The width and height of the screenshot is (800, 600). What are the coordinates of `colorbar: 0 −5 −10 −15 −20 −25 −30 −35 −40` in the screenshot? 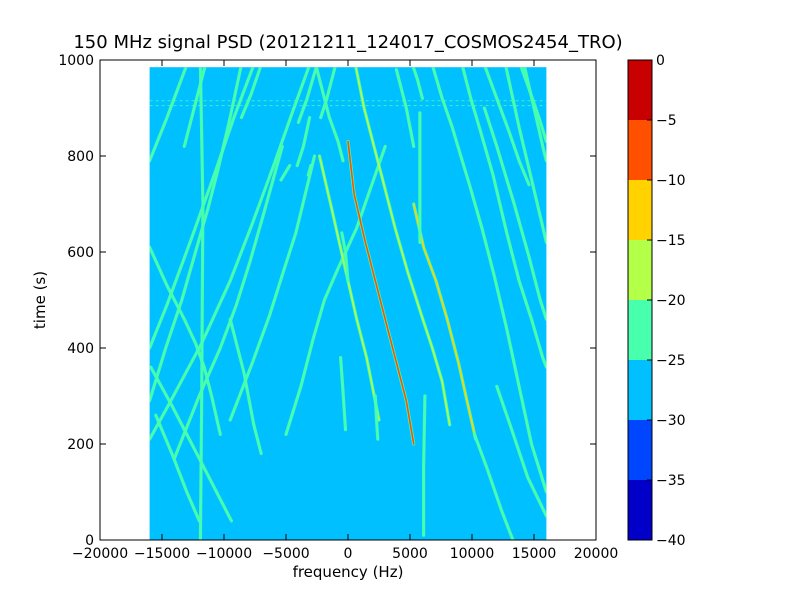 It's located at (656, 301).